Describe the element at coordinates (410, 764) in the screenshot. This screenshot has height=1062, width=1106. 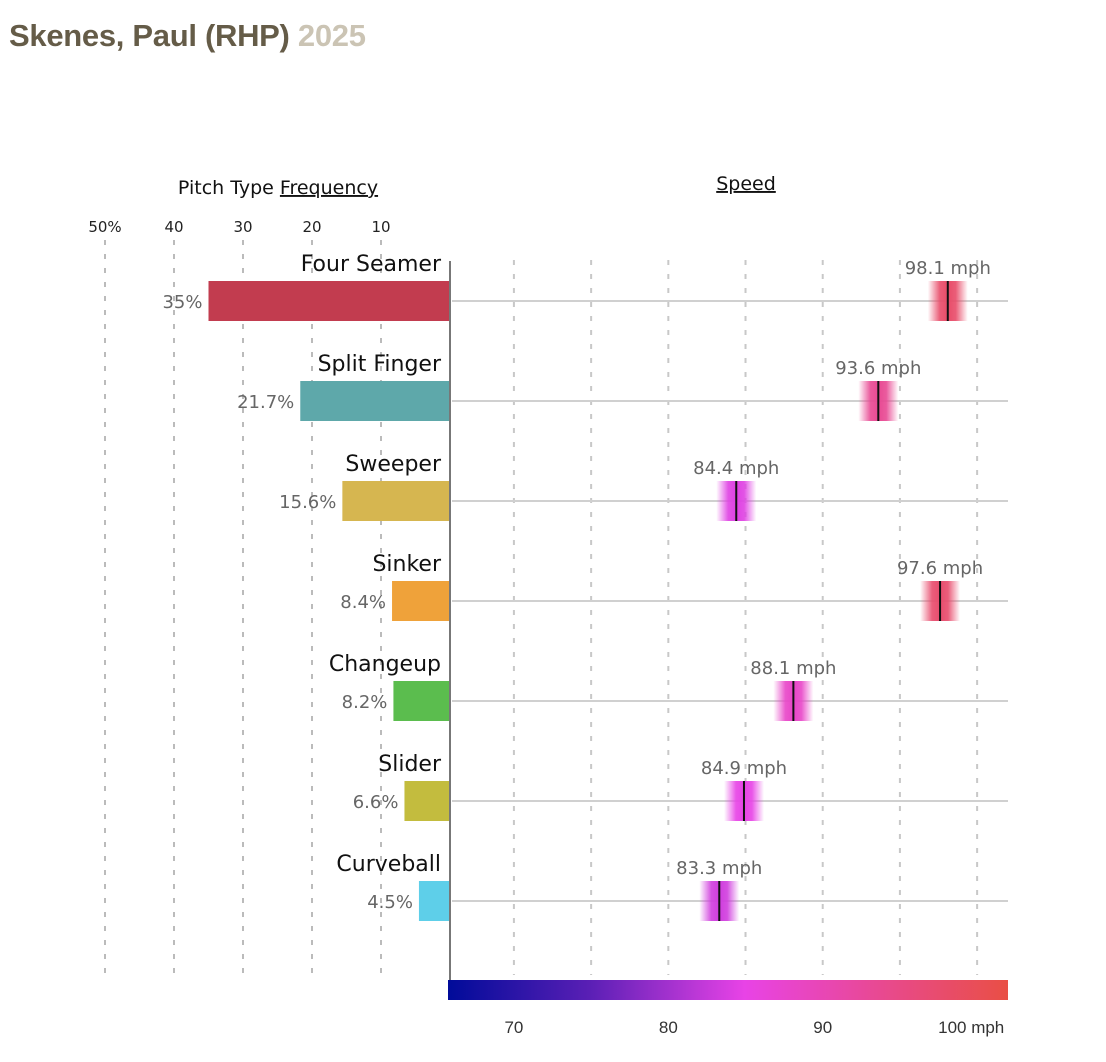
I see `pitch-name-label: Slider` at that location.